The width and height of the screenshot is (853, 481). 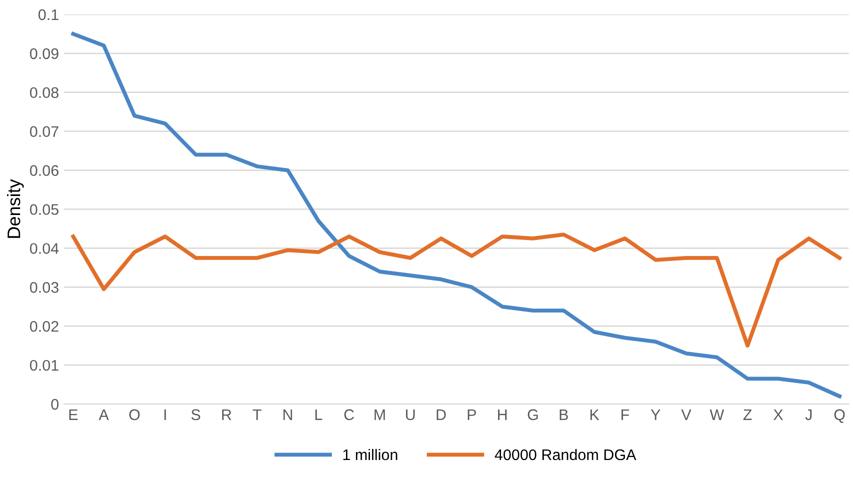 I want to click on x-tick-label: O, so click(x=134, y=414).